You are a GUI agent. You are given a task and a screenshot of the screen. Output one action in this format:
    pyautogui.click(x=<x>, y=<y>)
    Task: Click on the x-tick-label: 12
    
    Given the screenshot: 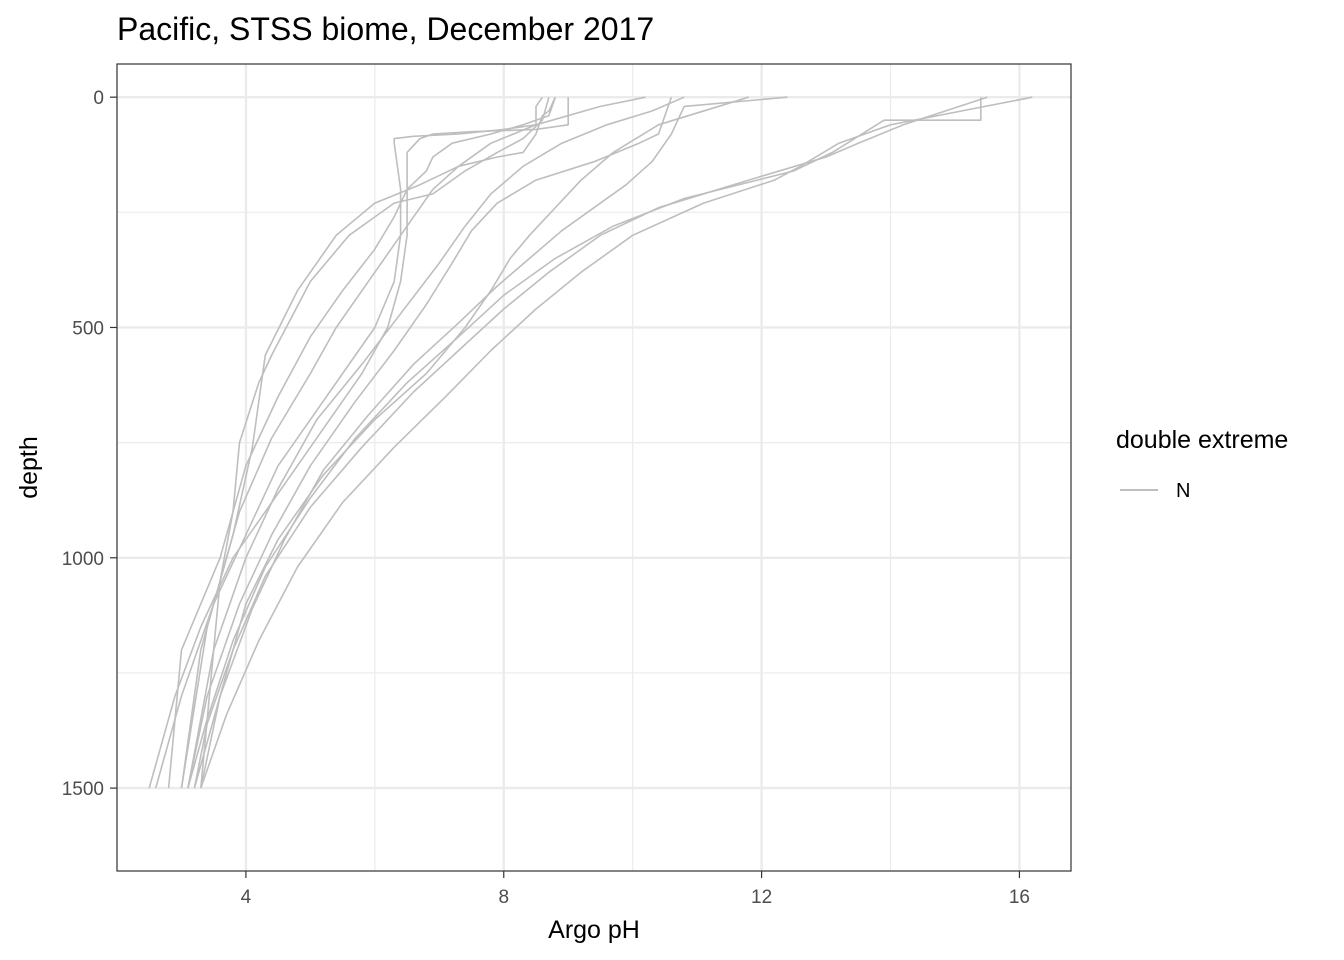 What is the action you would take?
    pyautogui.click(x=761, y=897)
    